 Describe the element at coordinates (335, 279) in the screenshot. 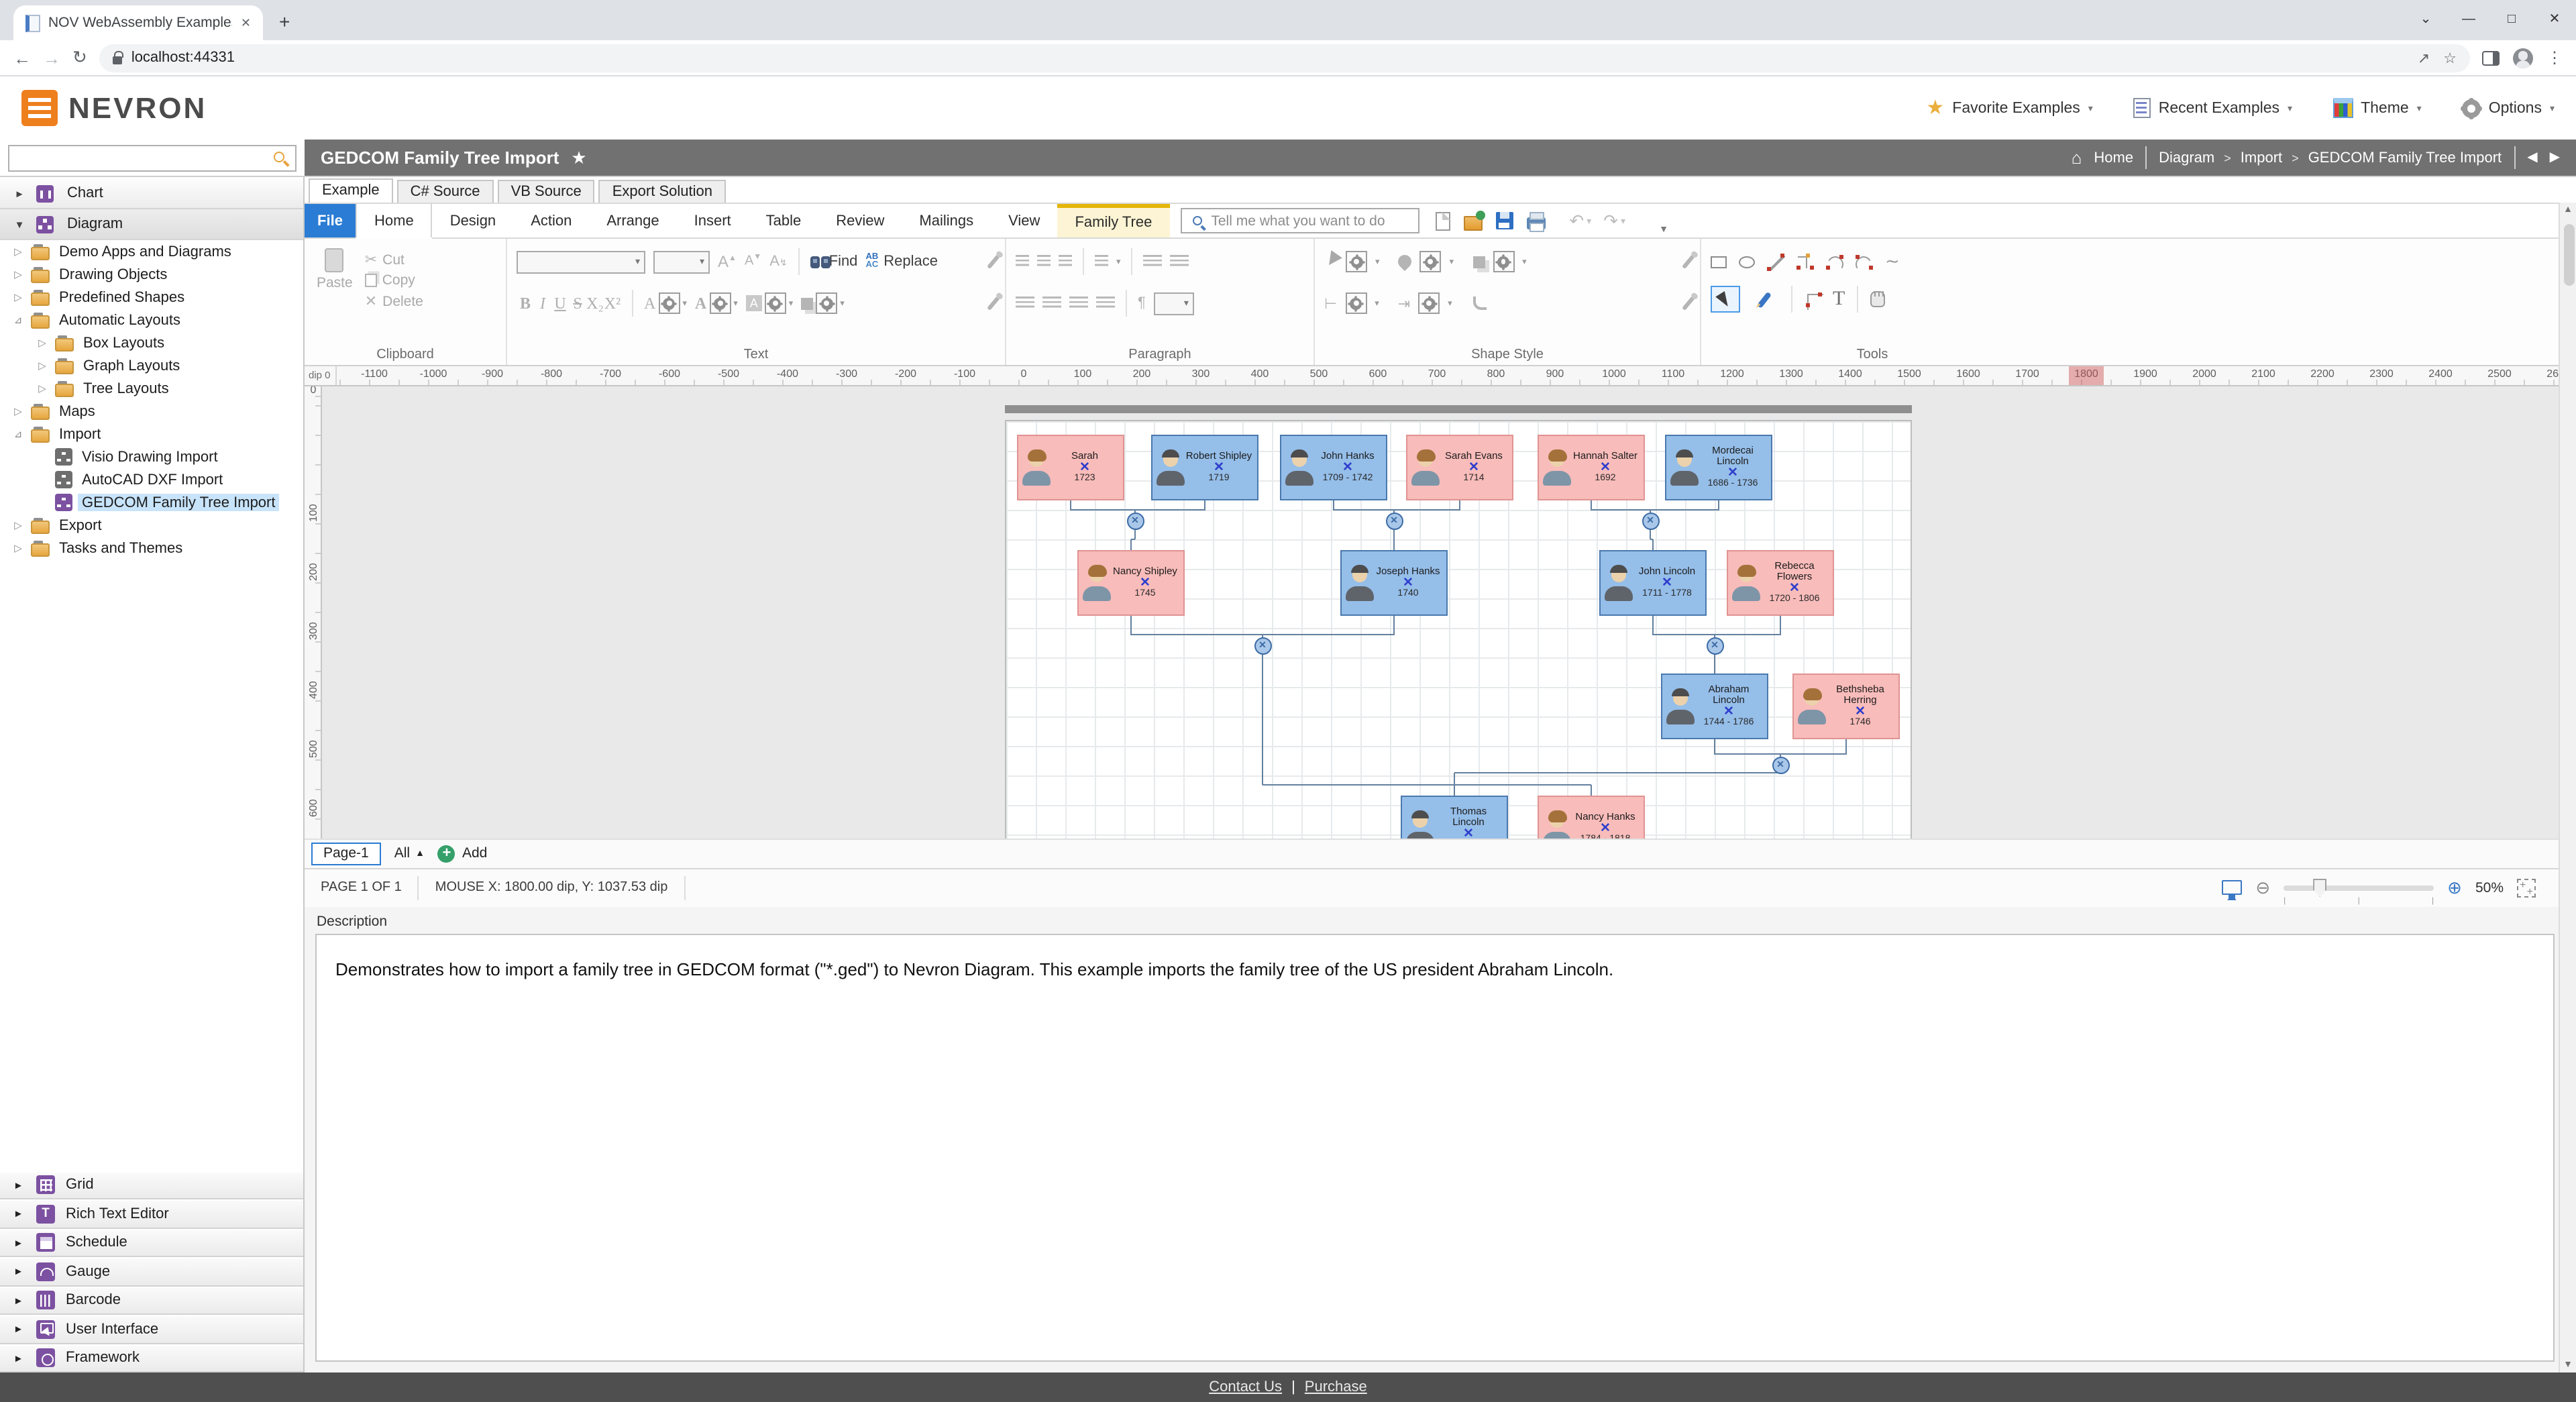

I see `paste-button: Paste` at that location.